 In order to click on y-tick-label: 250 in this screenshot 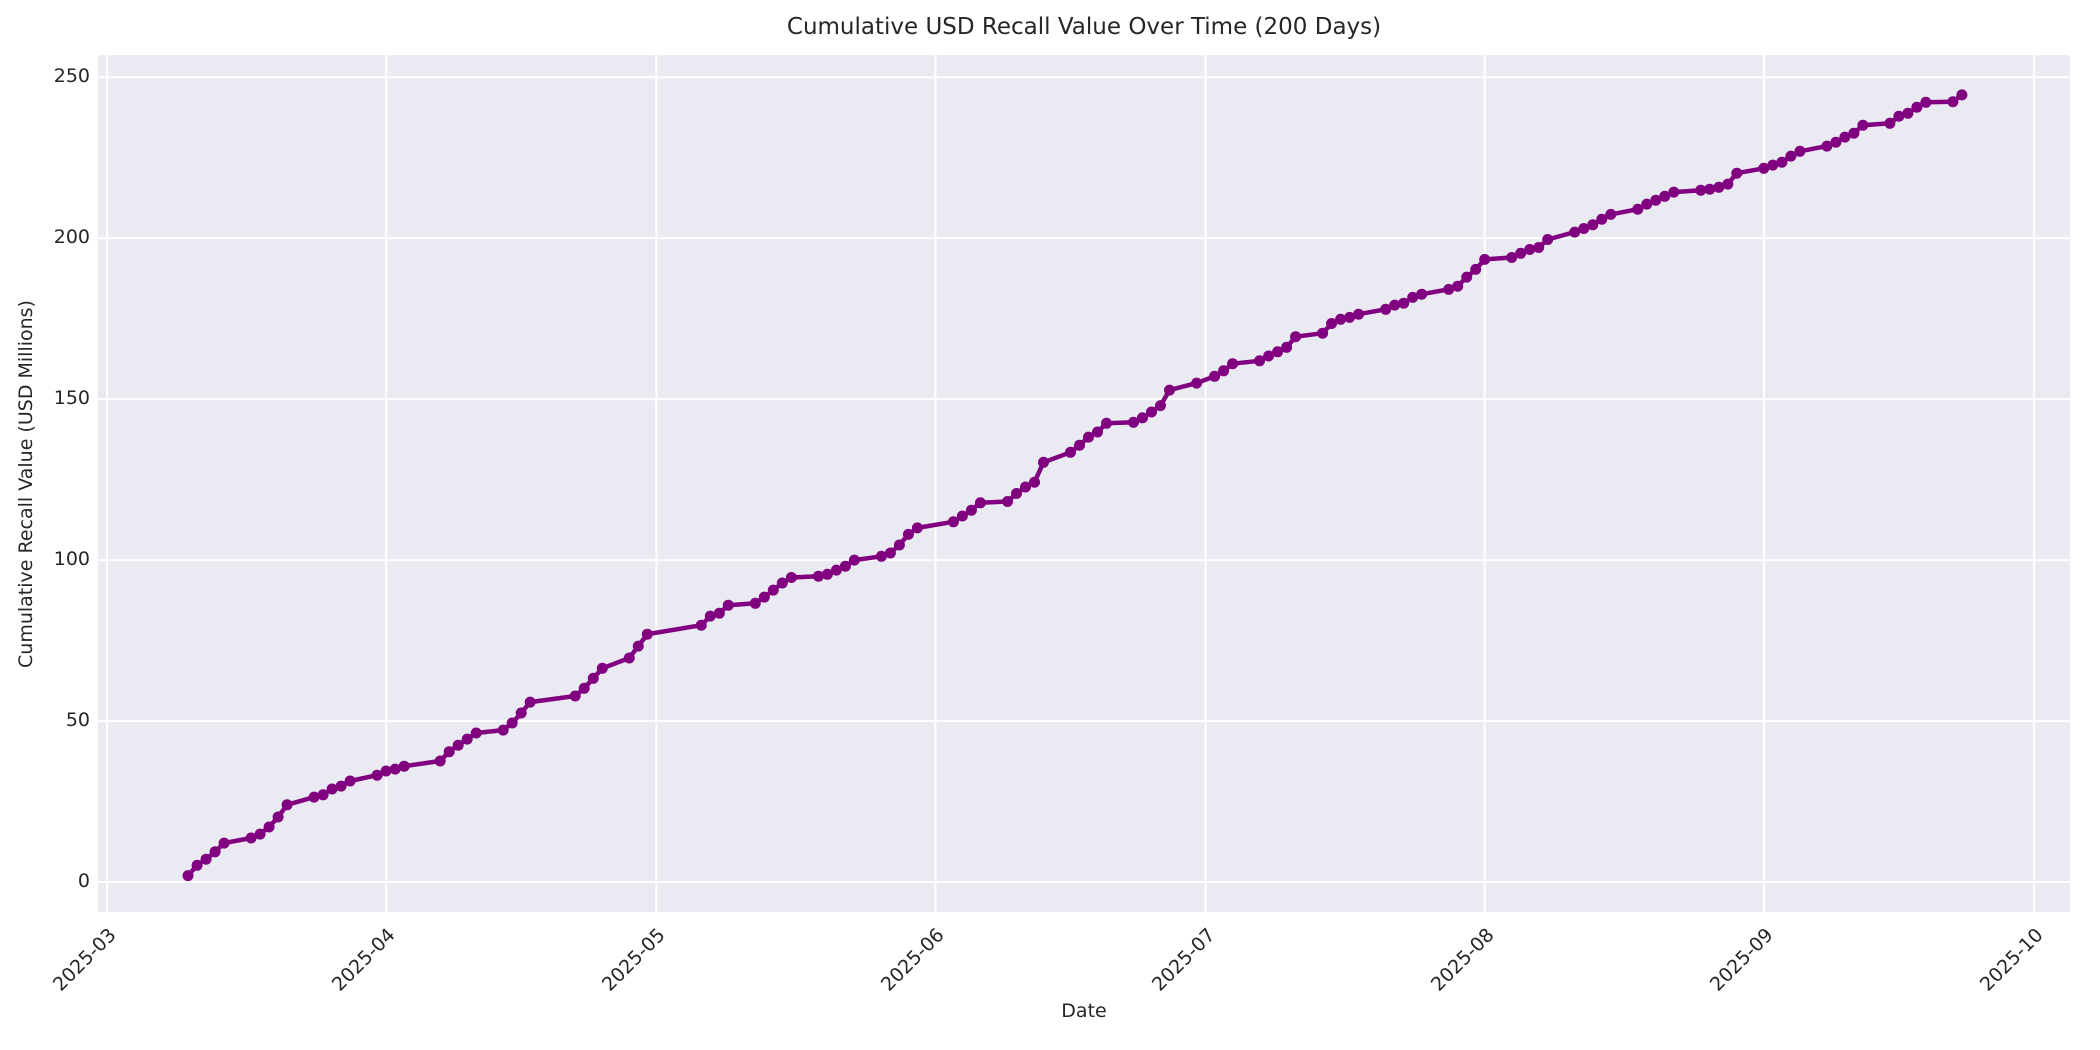, I will do `click(71, 76)`.